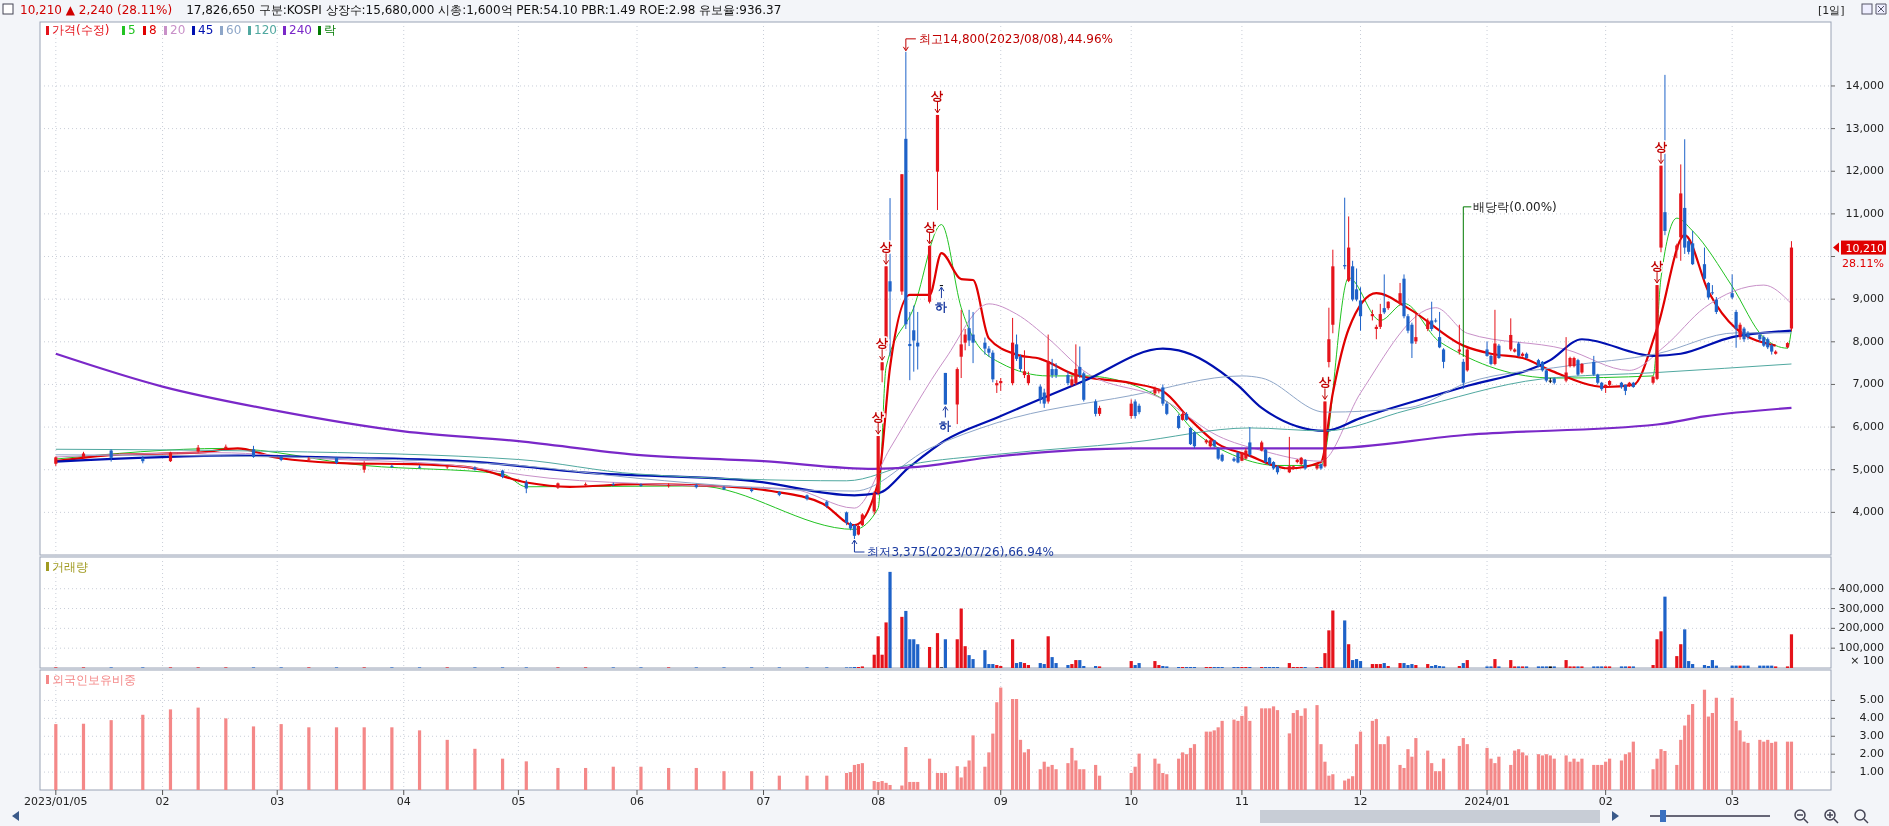  Describe the element at coordinates (1868, 299) in the screenshot. I see `y-tick-label: 9,000` at that location.